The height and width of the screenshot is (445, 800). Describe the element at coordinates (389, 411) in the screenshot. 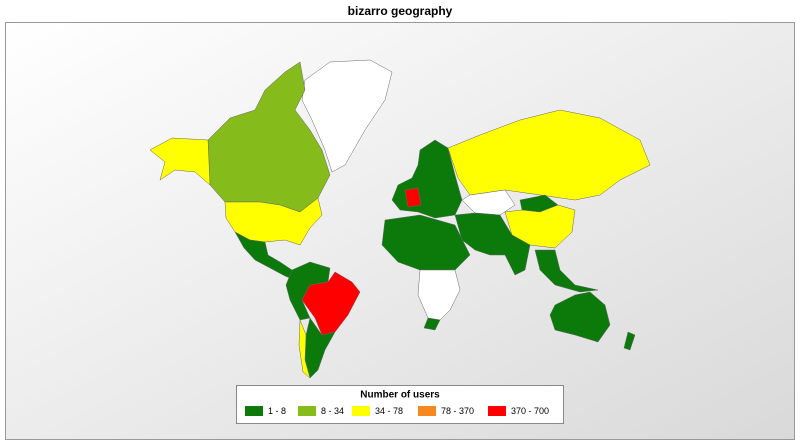

I see `legend-label: 34 - 78` at that location.